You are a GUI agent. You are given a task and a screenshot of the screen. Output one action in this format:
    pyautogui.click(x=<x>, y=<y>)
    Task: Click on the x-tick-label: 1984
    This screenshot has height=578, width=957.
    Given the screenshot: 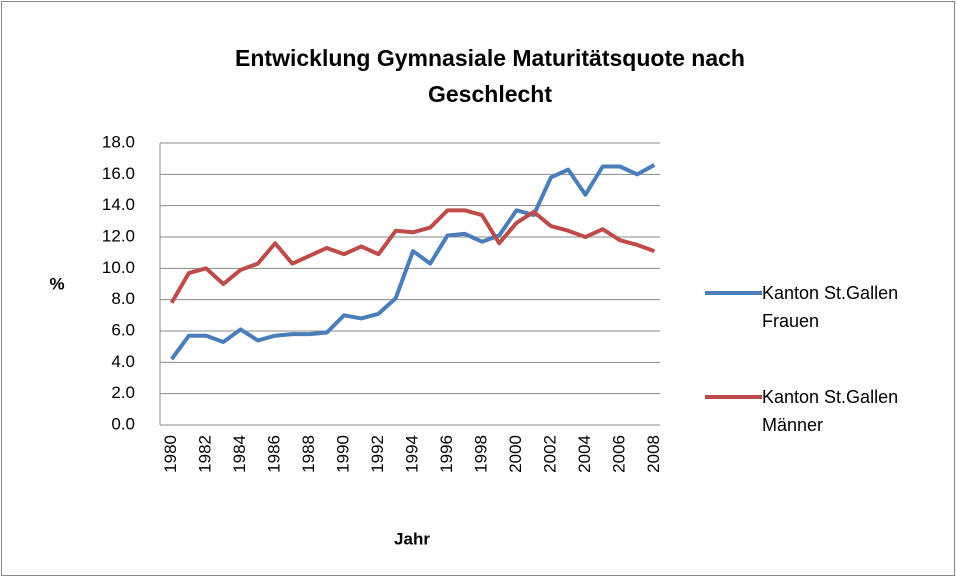 What is the action you would take?
    pyautogui.click(x=239, y=454)
    